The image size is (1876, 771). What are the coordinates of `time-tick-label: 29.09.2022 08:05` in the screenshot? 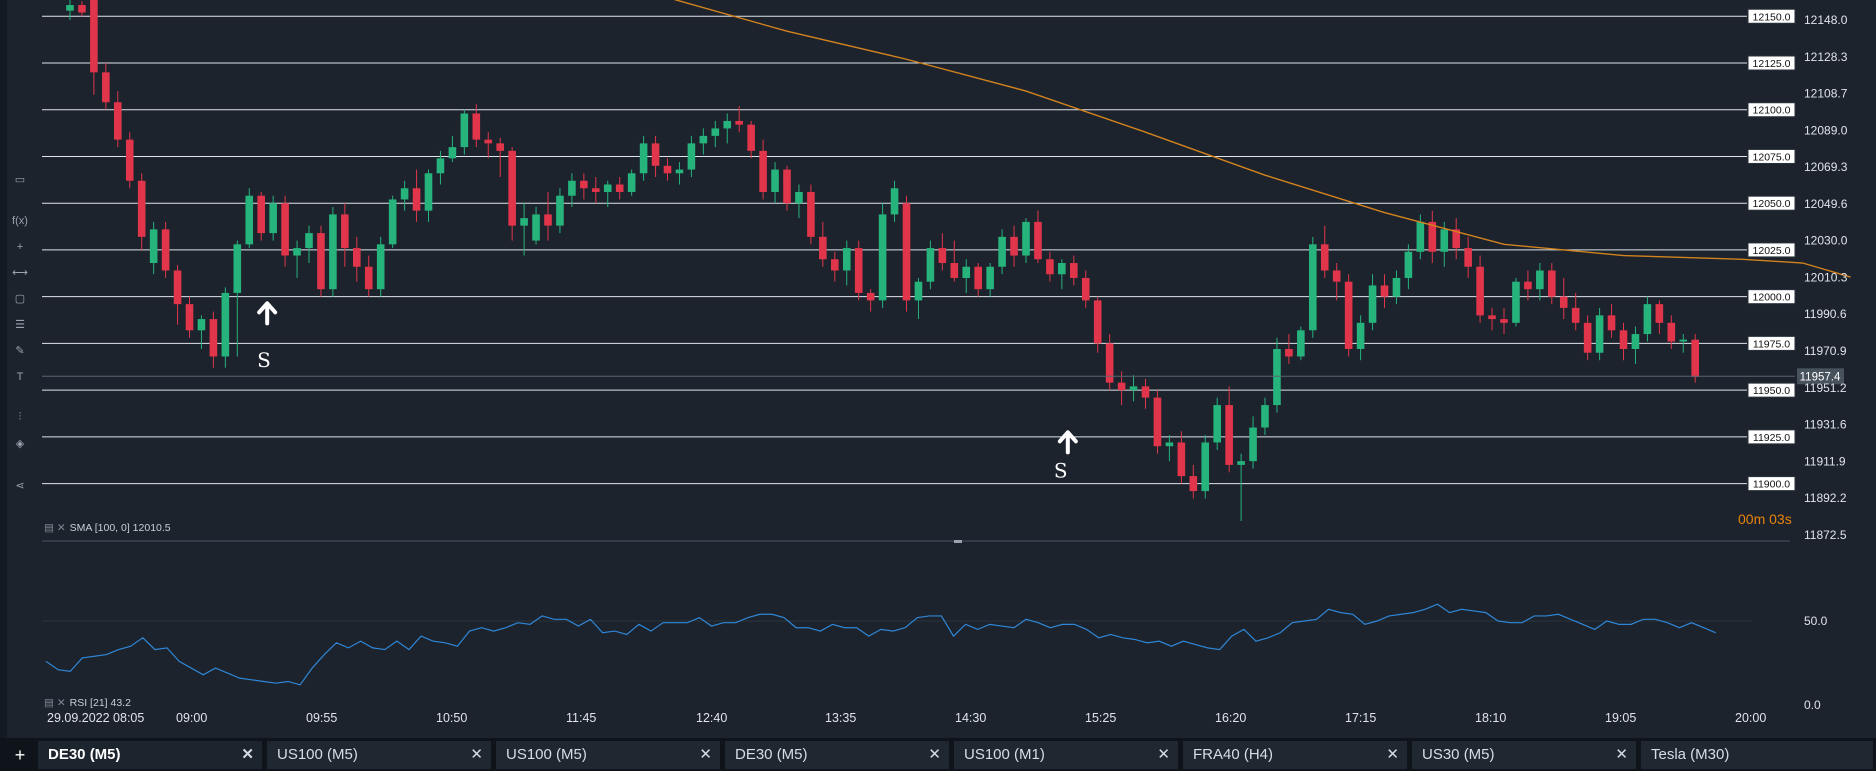 It's located at (95, 718).